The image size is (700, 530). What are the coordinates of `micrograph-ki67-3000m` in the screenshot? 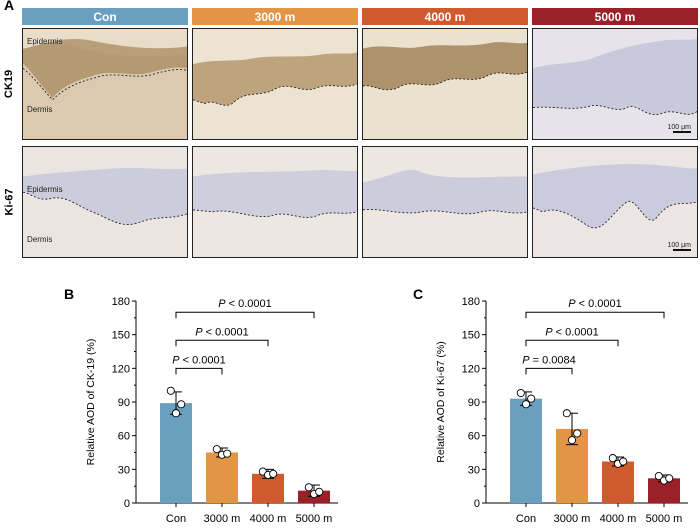 It's located at (275, 202).